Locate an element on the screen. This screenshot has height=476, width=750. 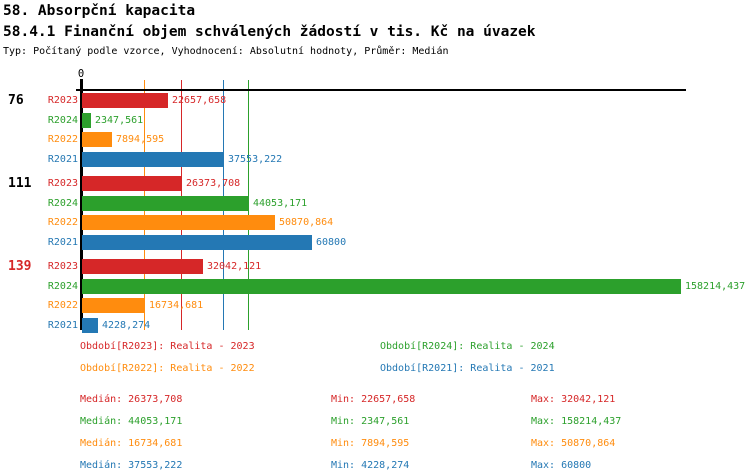
legend-item-R2023: Období[R2023]: Realita - 2023 is located at coordinates (167, 346).